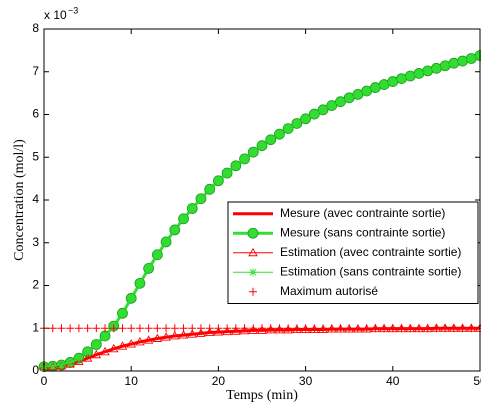  I want to click on legend-label: Estimation (sans contrainte sortie), so click(370, 271).